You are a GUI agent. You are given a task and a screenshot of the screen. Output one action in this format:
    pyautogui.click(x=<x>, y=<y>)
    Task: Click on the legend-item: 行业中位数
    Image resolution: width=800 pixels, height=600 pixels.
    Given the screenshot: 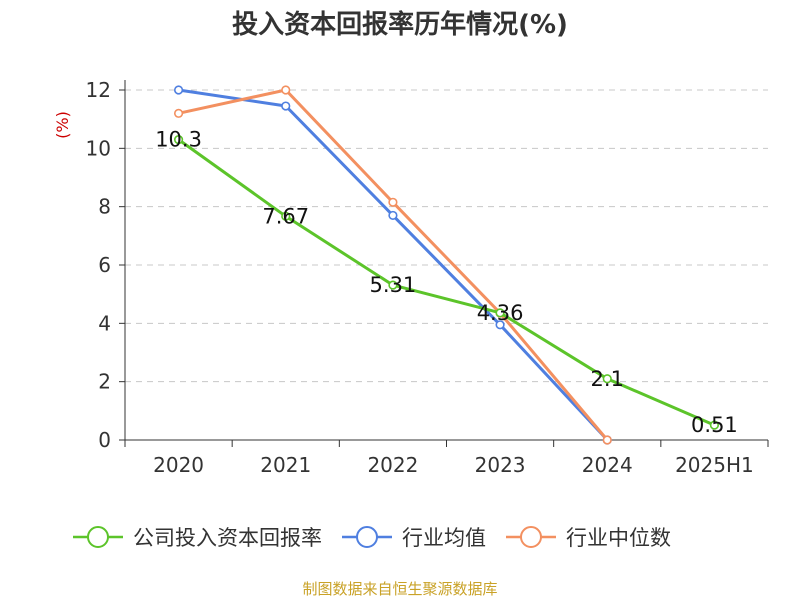 What is the action you would take?
    pyautogui.click(x=588, y=538)
    